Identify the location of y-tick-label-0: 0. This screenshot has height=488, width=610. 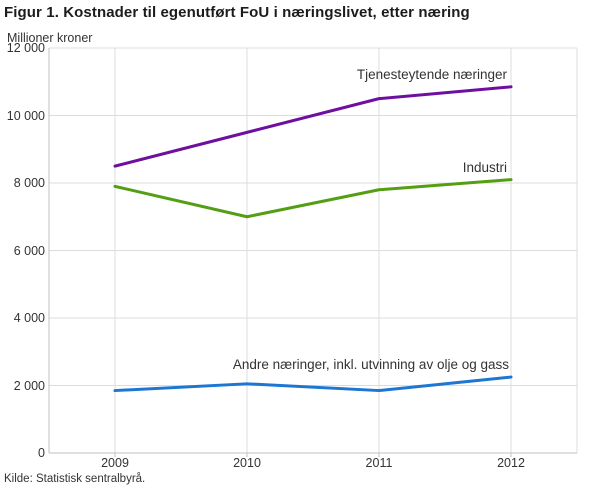
(41, 453).